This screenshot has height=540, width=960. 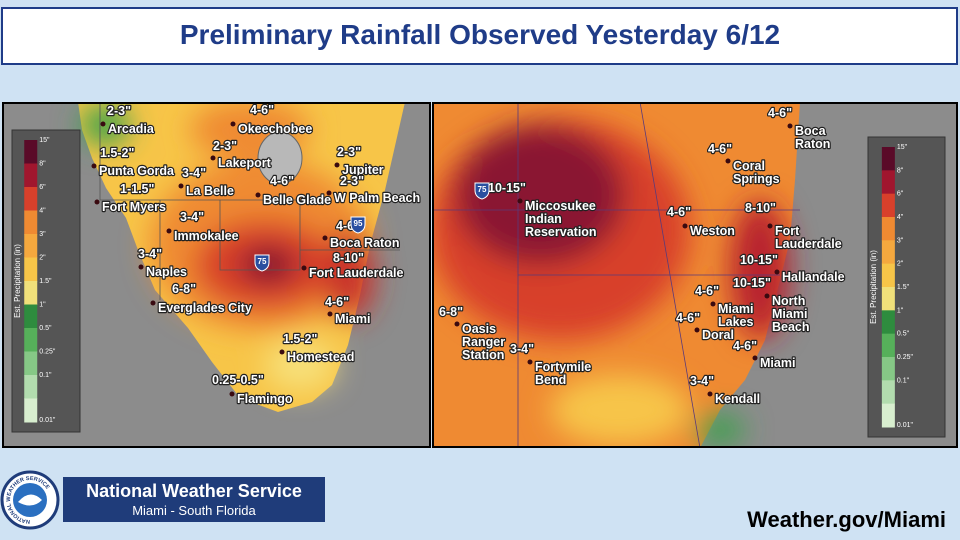 What do you see at coordinates (735, 322) in the screenshot?
I see `place-name: Lakes` at bounding box center [735, 322].